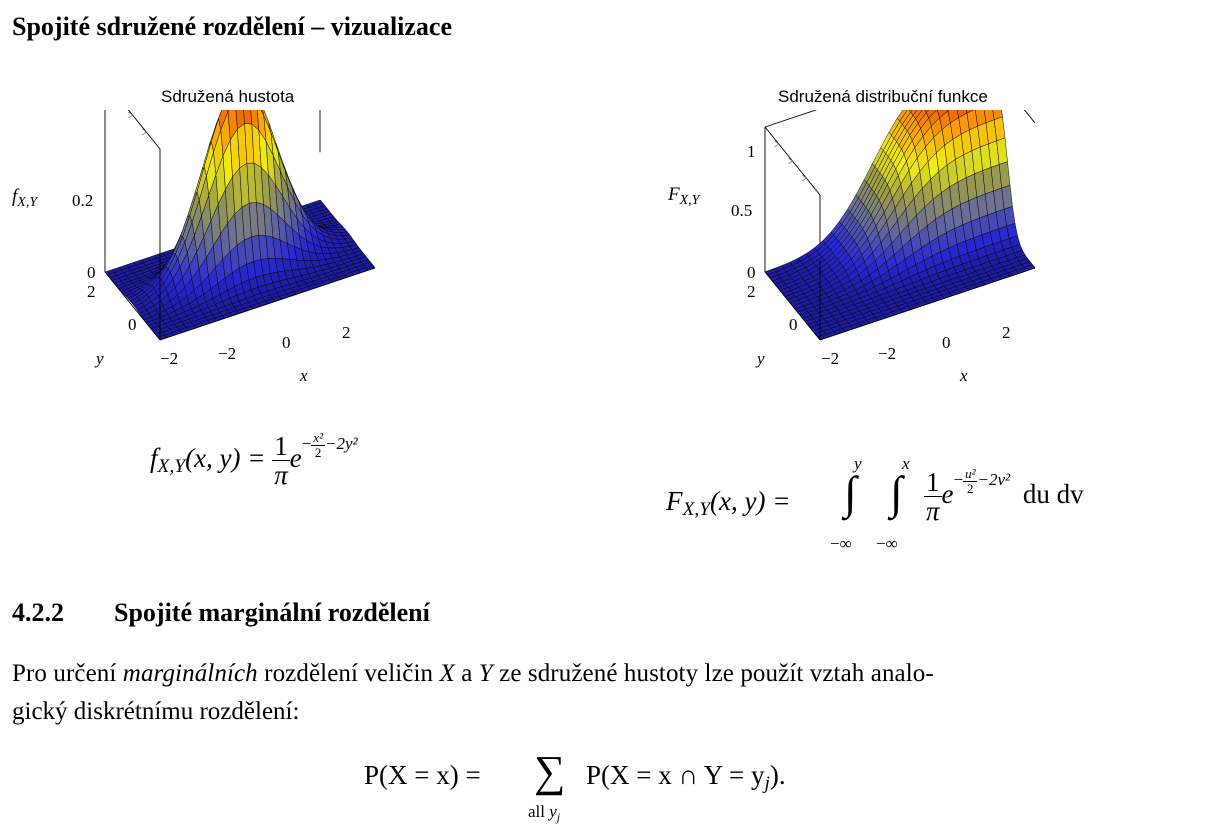  What do you see at coordinates (906, 463) in the screenshot?
I see `cdf-int2-upper: x` at bounding box center [906, 463].